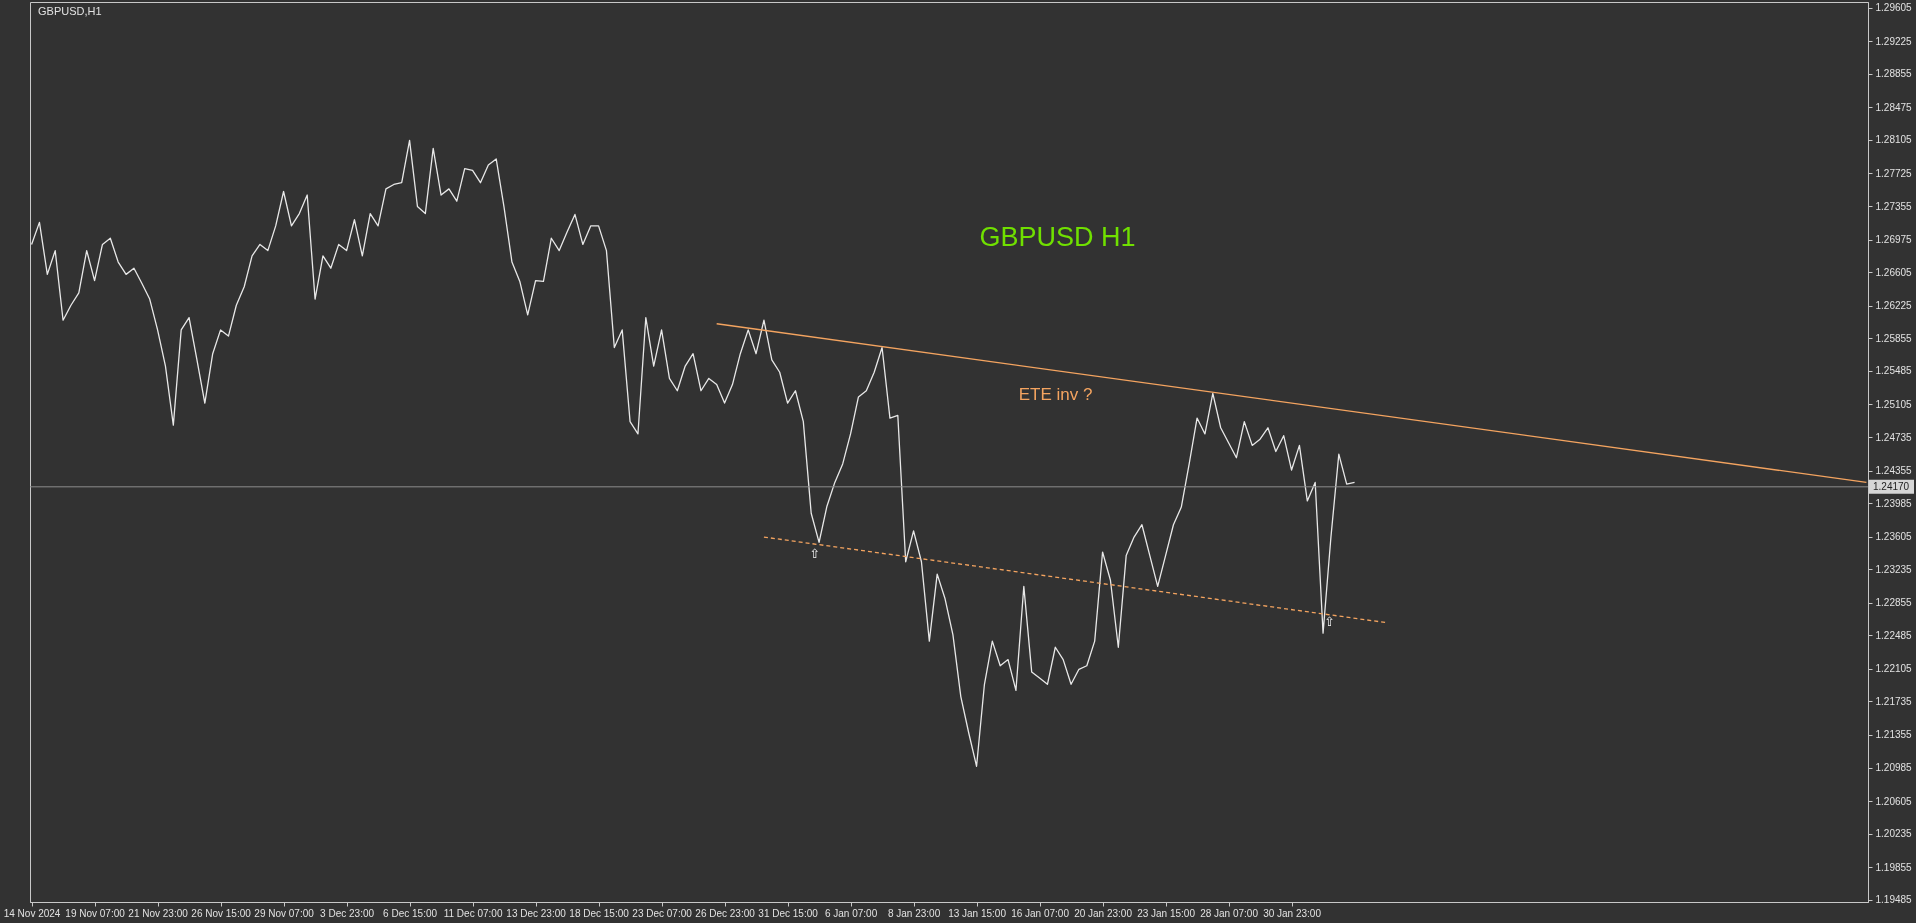 This screenshot has width=1916, height=923. I want to click on y-tick-label: 1.25105, so click(1894, 404).